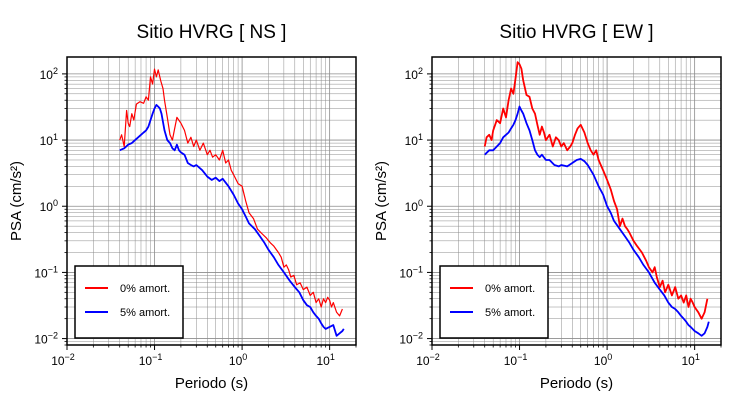 This screenshot has height=400, width=730. What do you see at coordinates (576, 32) in the screenshot?
I see `chart-title: Sitio HVRG [ EW ]` at bounding box center [576, 32].